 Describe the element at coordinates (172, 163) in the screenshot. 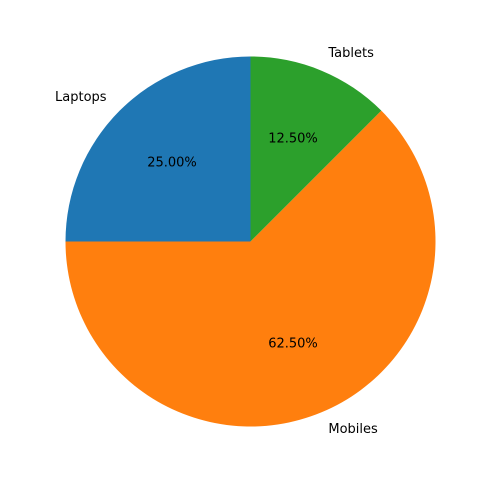

I see `percent-label-laptops: 25.00%` at that location.